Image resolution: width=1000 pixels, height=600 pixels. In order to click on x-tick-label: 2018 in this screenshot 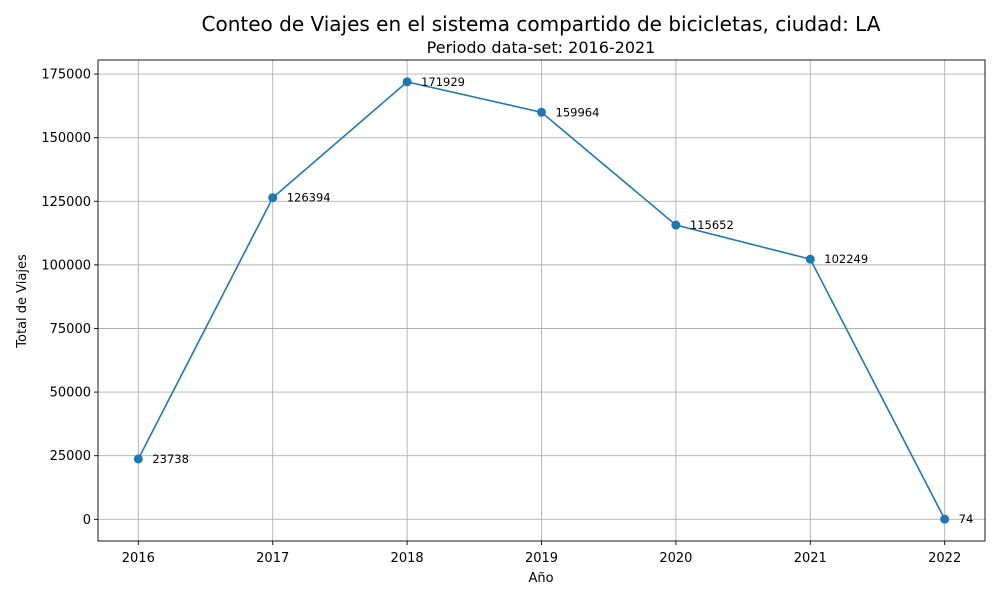, I will do `click(407, 558)`.